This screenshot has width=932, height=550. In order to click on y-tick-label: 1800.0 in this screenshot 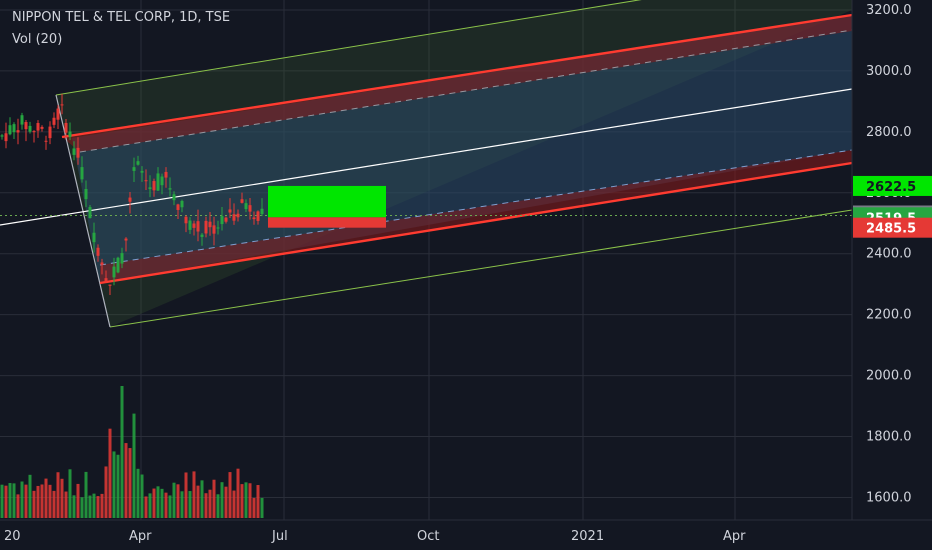, I will do `click(889, 437)`.